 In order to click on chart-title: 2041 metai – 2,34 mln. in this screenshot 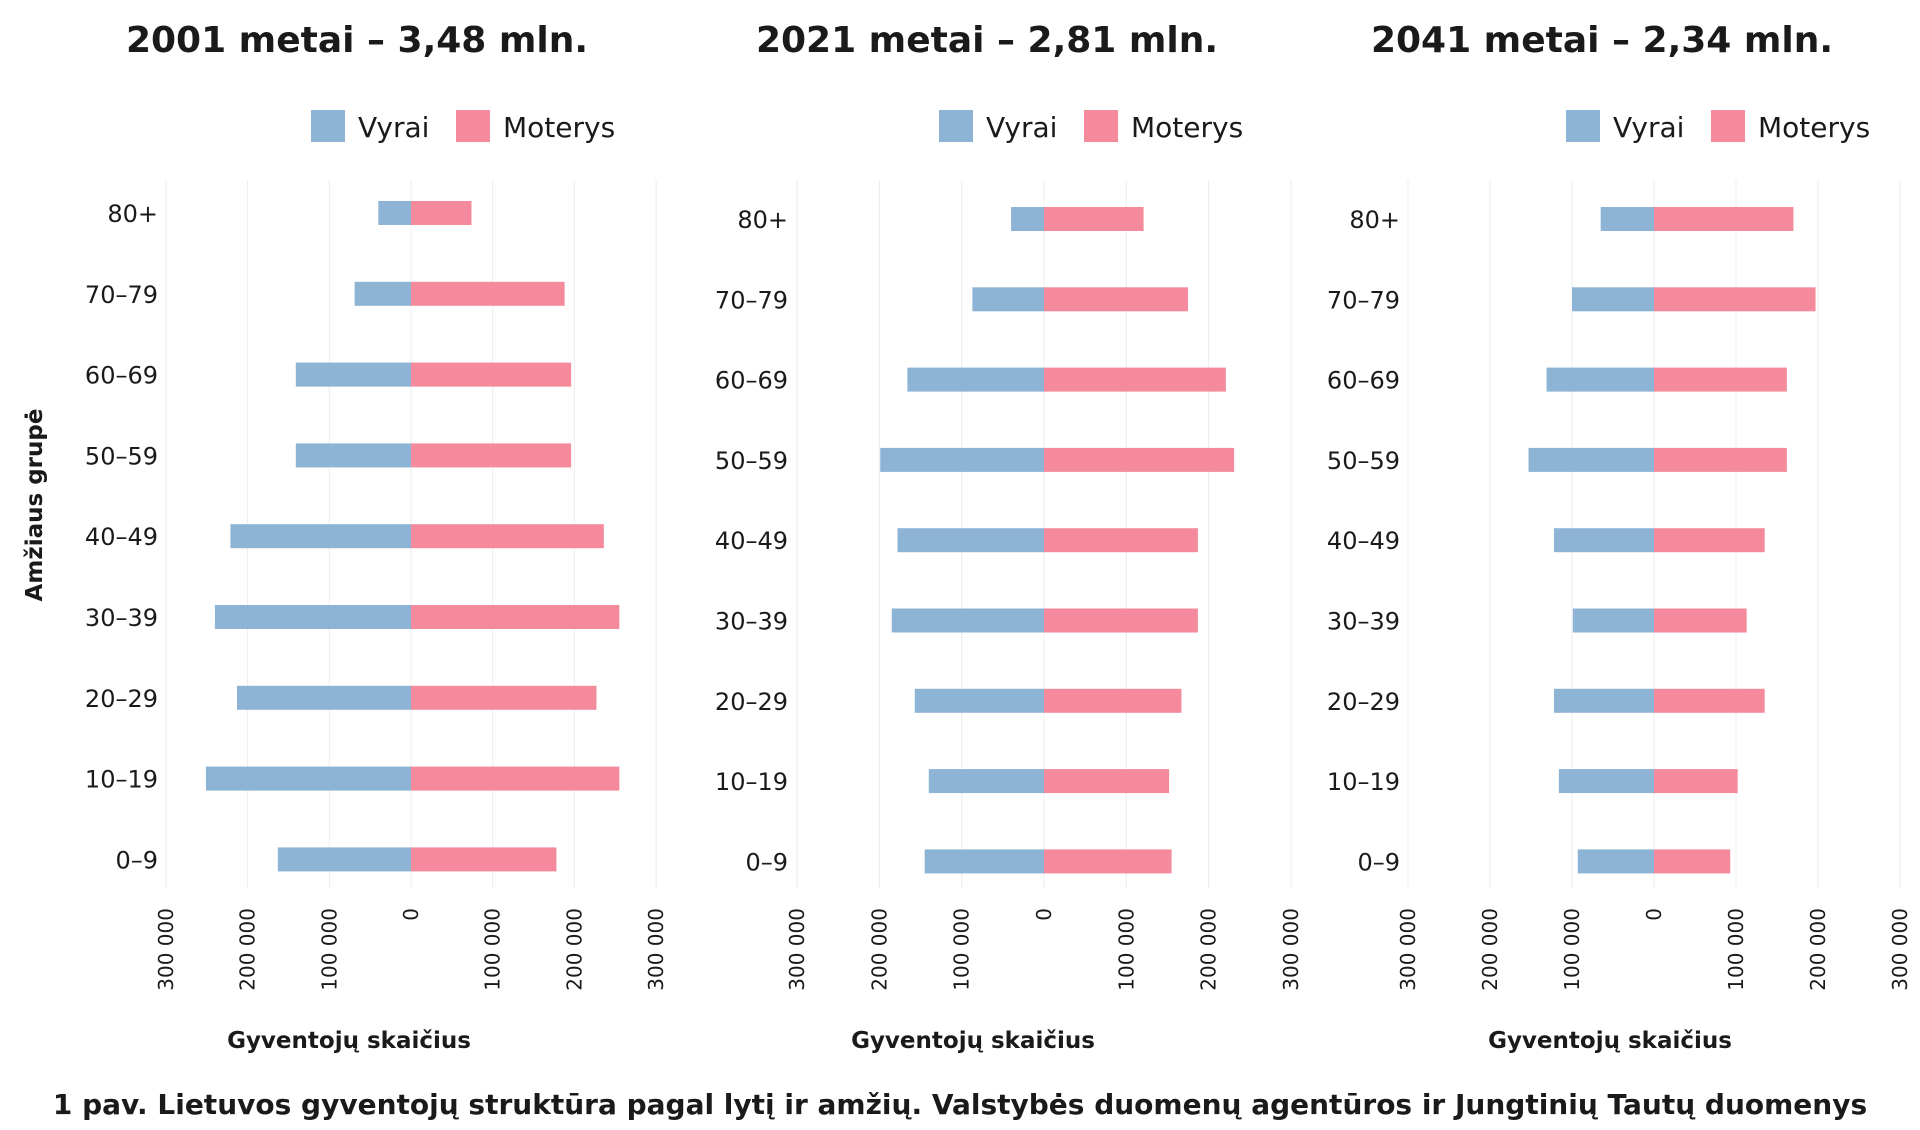, I will do `click(1602, 40)`.